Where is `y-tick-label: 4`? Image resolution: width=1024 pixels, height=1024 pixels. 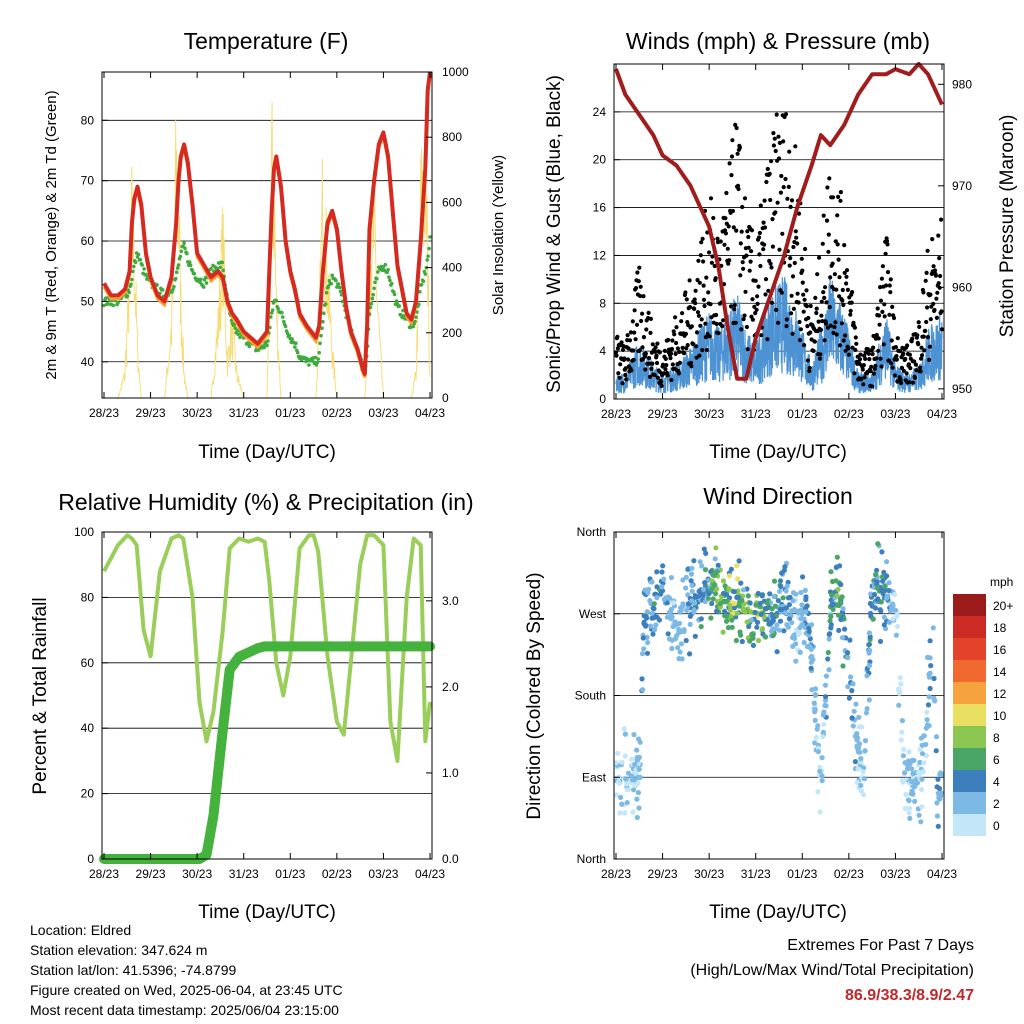
y-tick-label: 4 is located at coordinates (602, 351).